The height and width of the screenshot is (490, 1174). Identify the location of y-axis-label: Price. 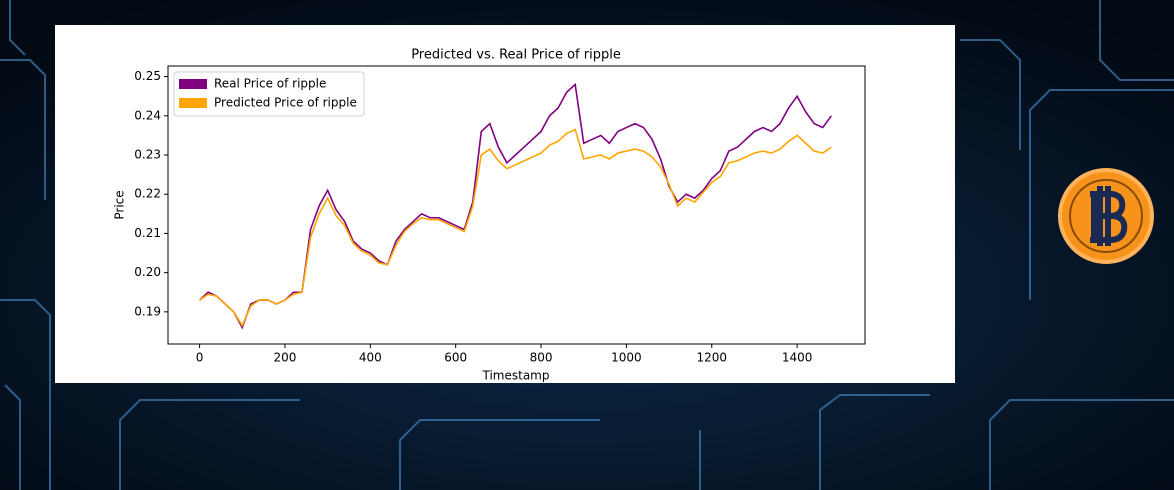
(120, 204).